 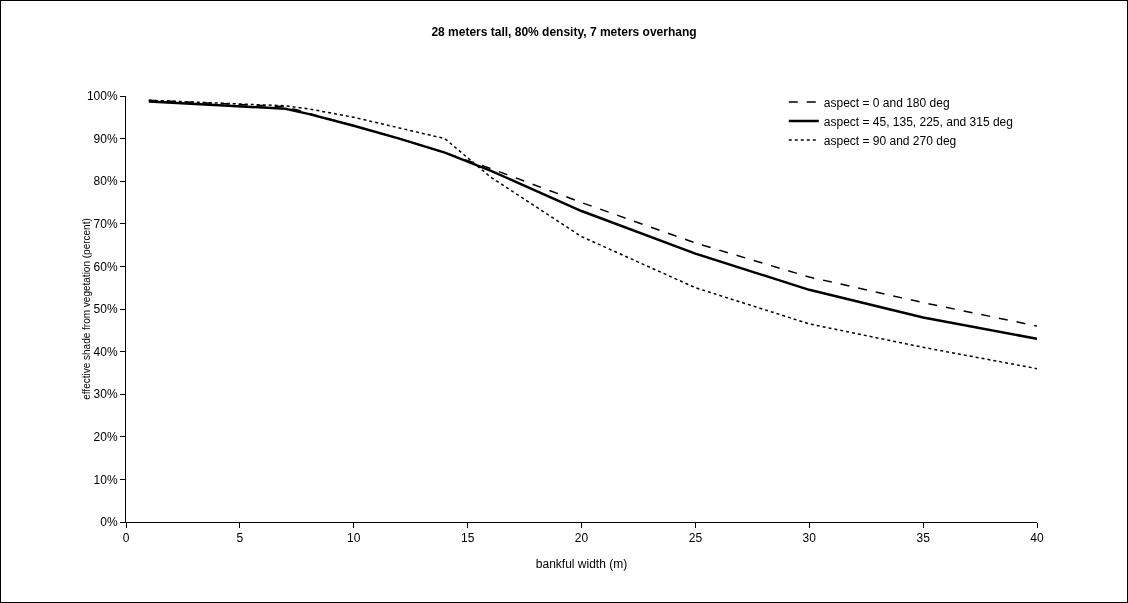 I want to click on legend-label: aspect = 0 and 180 deg, so click(x=886, y=102).